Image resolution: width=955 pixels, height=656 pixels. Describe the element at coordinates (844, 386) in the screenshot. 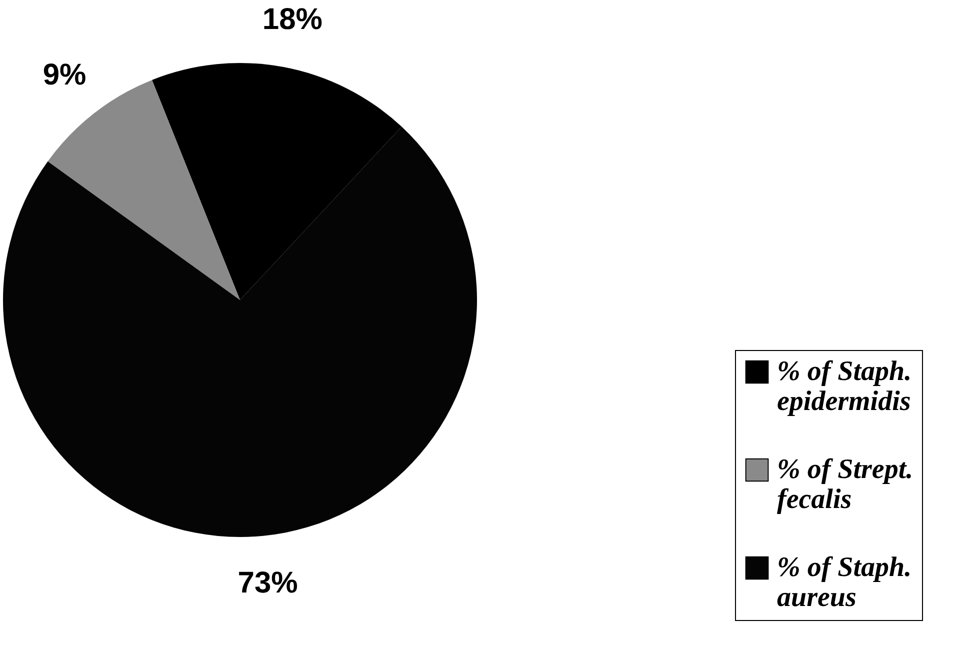

I see `legend-label: % of Staph. epidermidis` at that location.